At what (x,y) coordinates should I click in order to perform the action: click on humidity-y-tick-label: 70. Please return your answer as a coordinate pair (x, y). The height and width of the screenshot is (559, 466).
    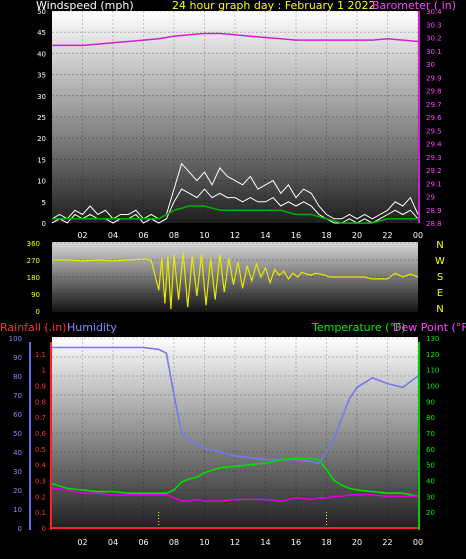
    Looking at the image, I should click on (17, 396).